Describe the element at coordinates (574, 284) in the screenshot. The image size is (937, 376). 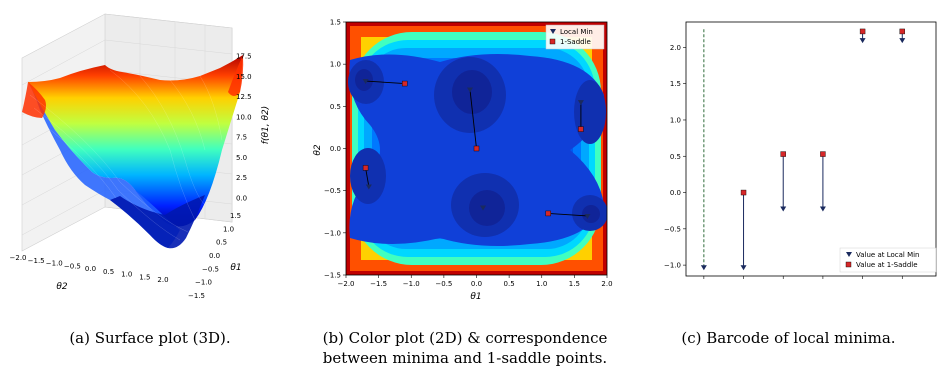
I see `x-tick-label: 1.5` at that location.